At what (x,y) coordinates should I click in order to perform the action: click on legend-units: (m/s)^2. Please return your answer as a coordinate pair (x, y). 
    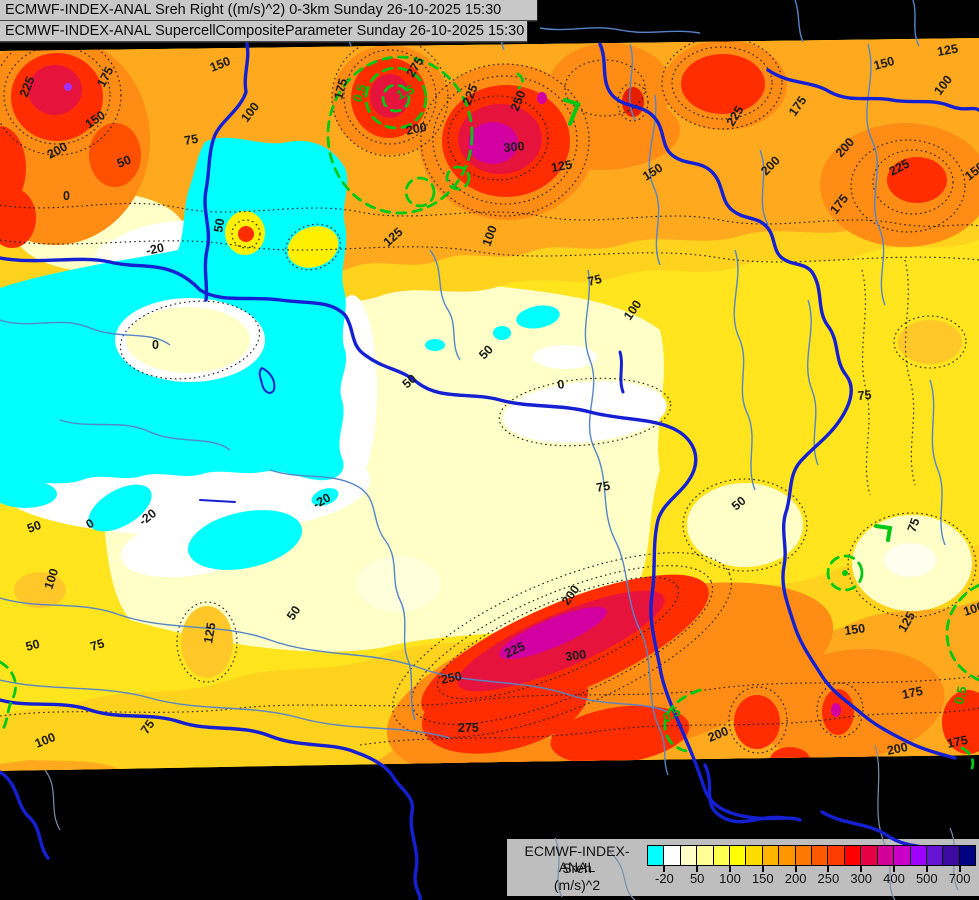
    Looking at the image, I should click on (577, 885).